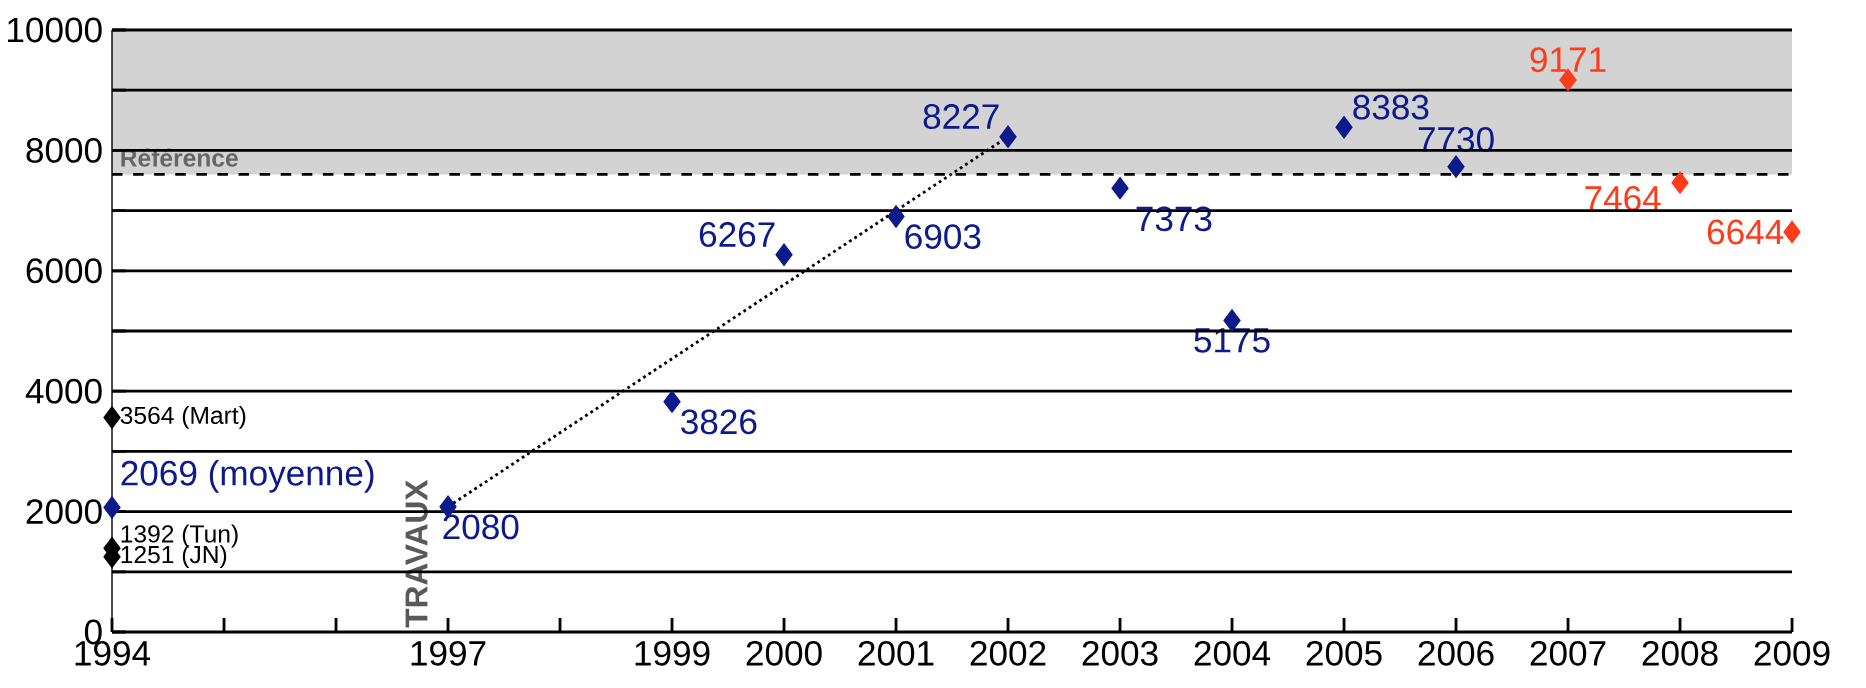 Image resolution: width=1866 pixels, height=688 pixels. I want to click on x-tick-label: 2000, so click(784, 653).